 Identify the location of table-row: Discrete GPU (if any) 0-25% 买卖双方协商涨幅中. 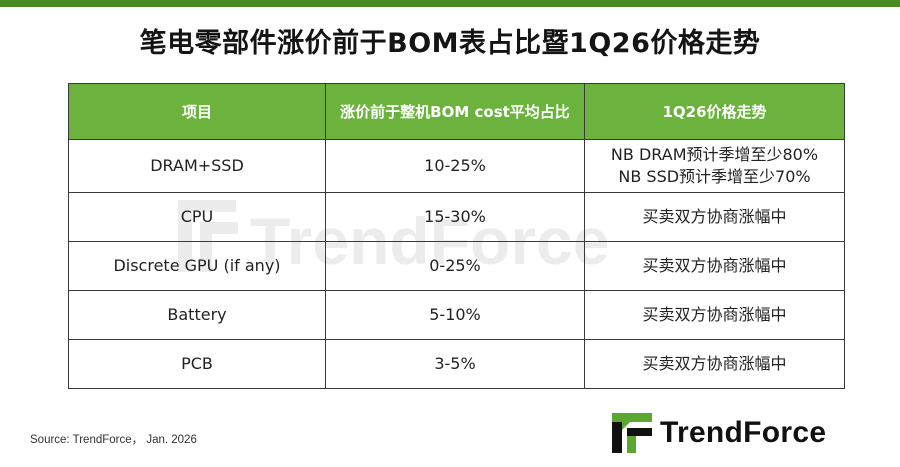
(456, 266).